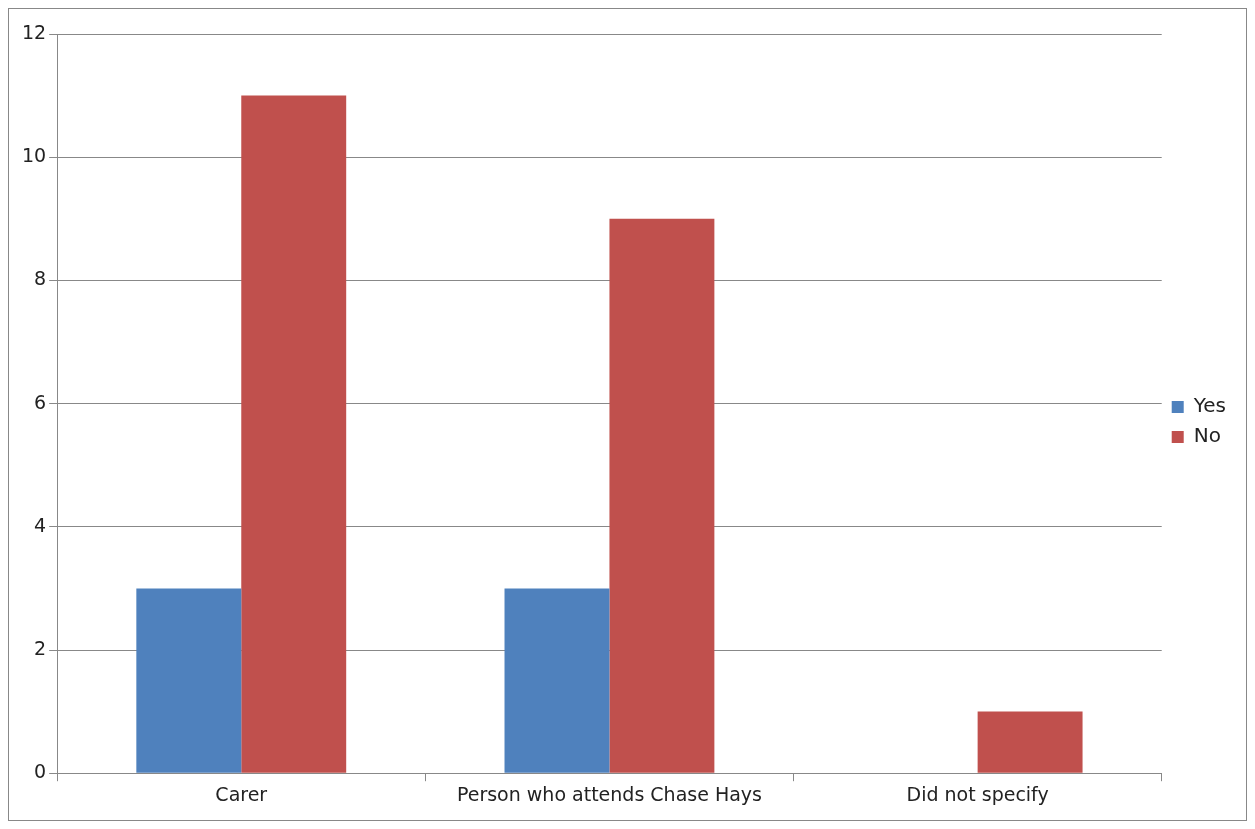 This screenshot has width=1255, height=829. I want to click on y-tick-label: 8, so click(40, 278).